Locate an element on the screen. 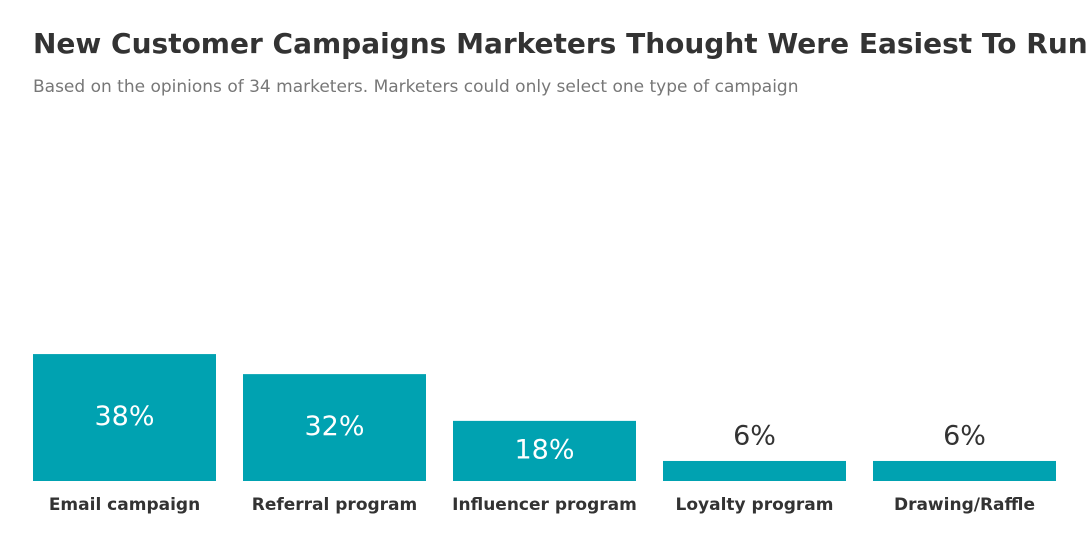 This screenshot has width=1091, height=558. value-label: 32% is located at coordinates (334, 426).